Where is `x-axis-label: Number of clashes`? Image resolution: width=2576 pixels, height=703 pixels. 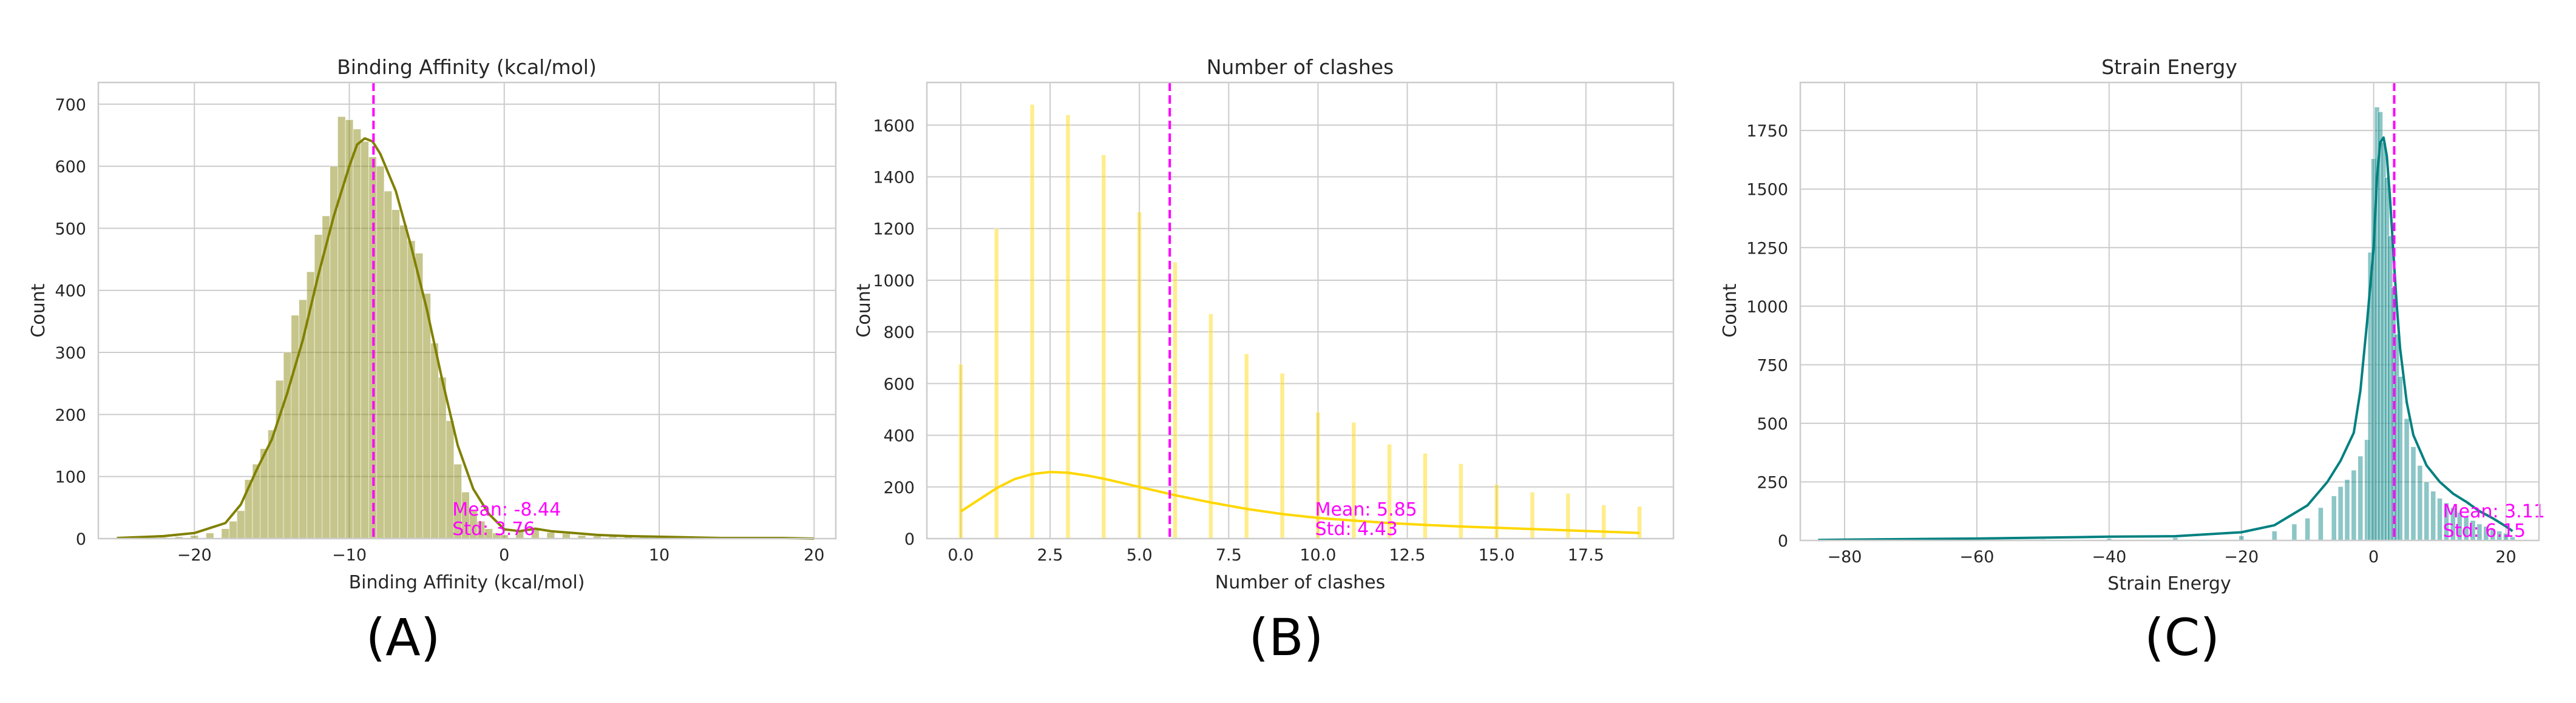 x-axis-label: Number of clashes is located at coordinates (1300, 582).